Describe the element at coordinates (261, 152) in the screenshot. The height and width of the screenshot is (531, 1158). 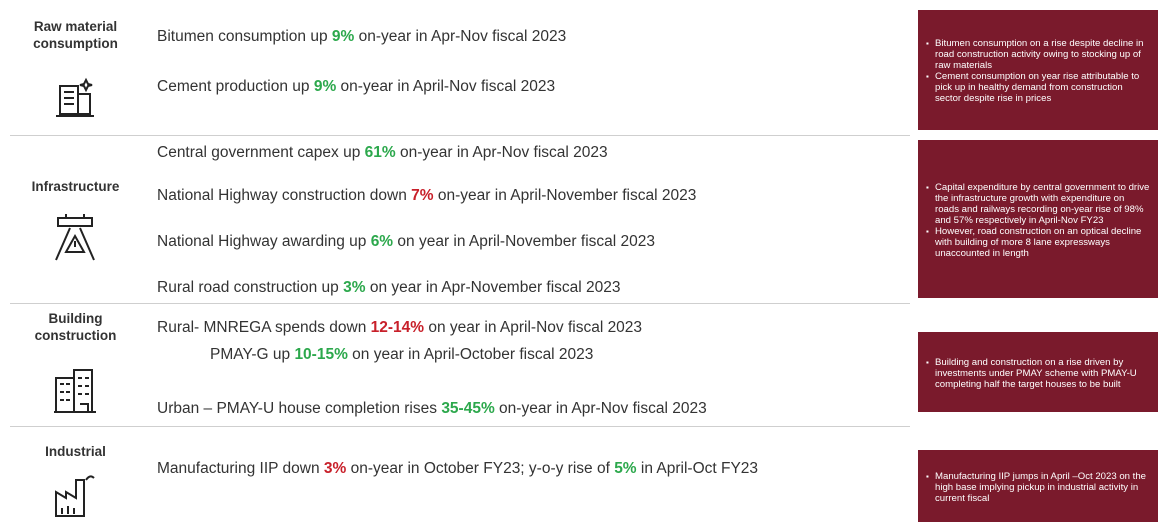
I see `statement-text: Central government capex up` at that location.